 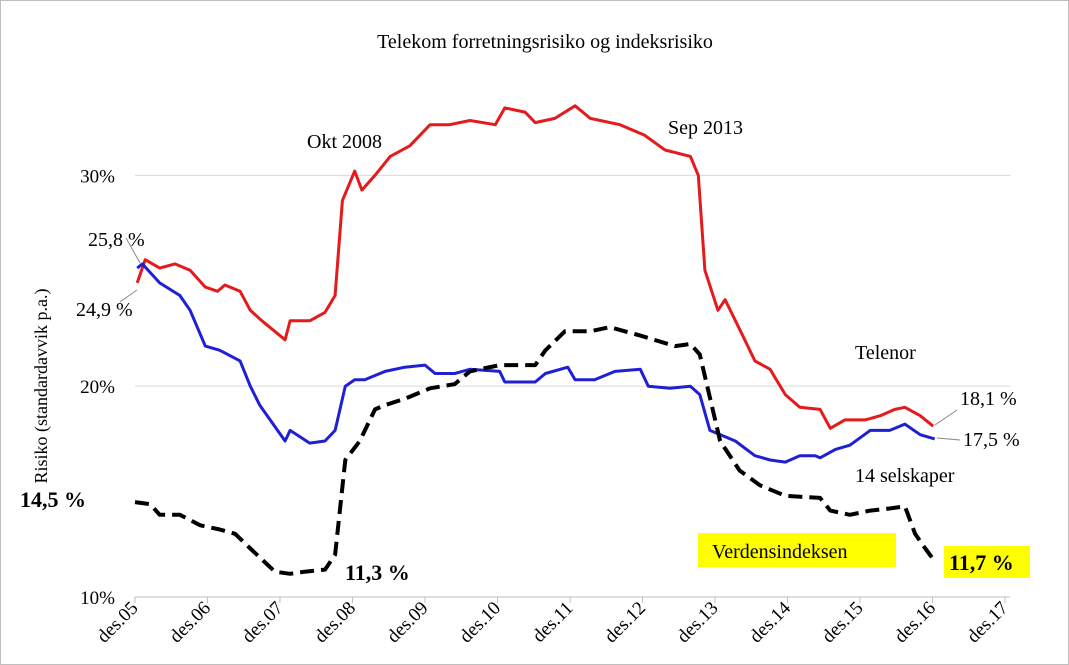 I want to click on value-label: 14,5 %, so click(x=53, y=499).